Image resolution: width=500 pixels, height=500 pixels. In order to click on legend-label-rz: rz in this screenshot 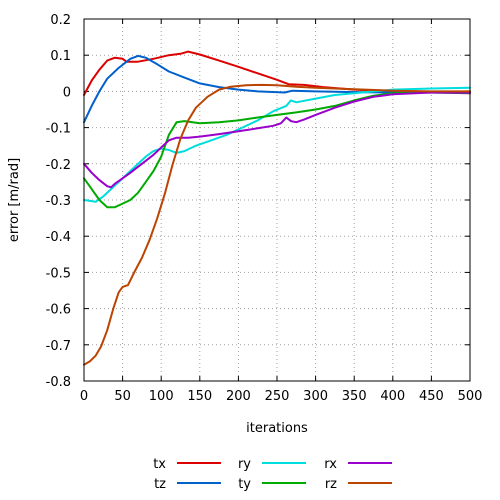, I will do `click(331, 484)`.